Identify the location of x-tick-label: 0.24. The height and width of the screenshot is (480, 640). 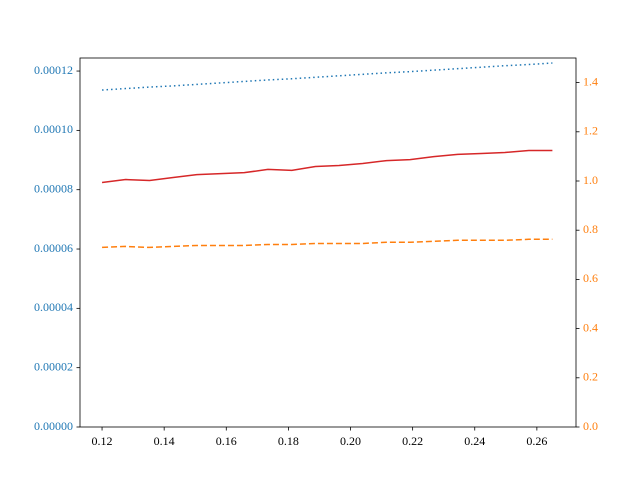
(474, 441).